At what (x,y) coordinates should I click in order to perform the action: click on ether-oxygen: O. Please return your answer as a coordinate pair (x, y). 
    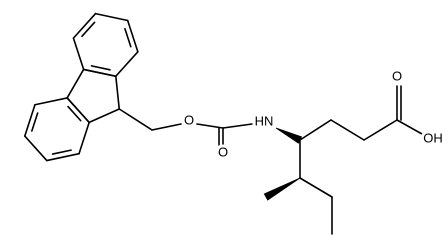
    Looking at the image, I should click on (189, 119).